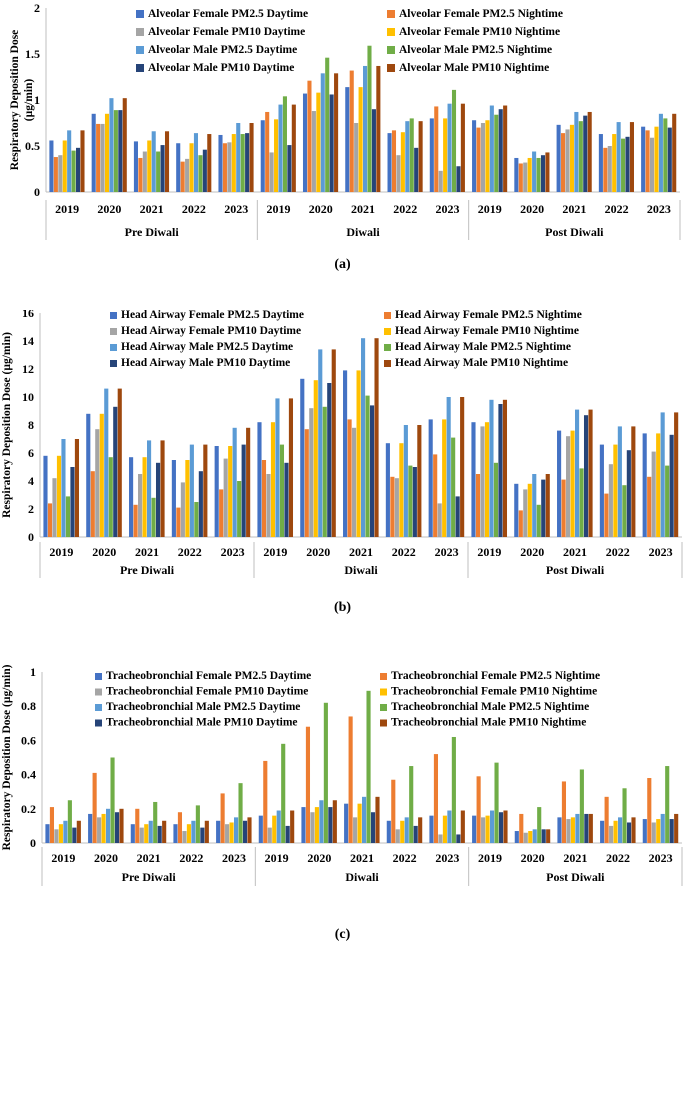 The width and height of the screenshot is (685, 1100). Describe the element at coordinates (106, 858) in the screenshot. I see `x-tick-label: 2020` at that location.